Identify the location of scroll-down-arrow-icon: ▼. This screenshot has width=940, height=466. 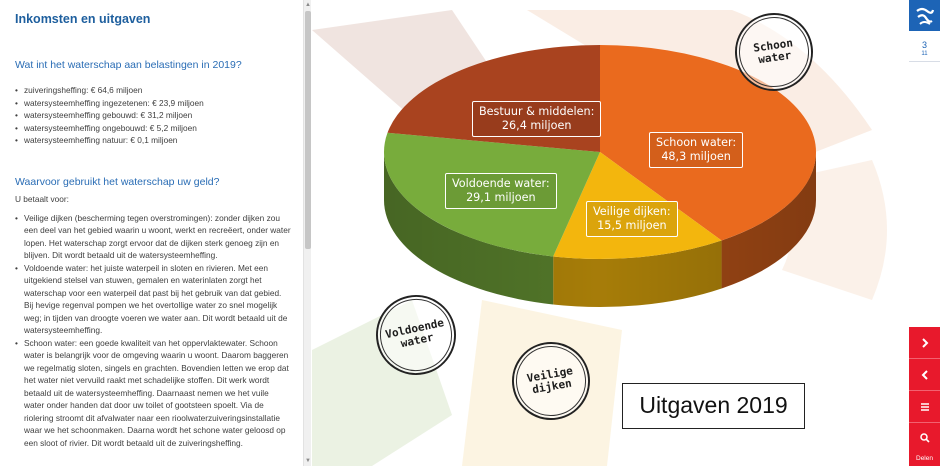
(308, 461).